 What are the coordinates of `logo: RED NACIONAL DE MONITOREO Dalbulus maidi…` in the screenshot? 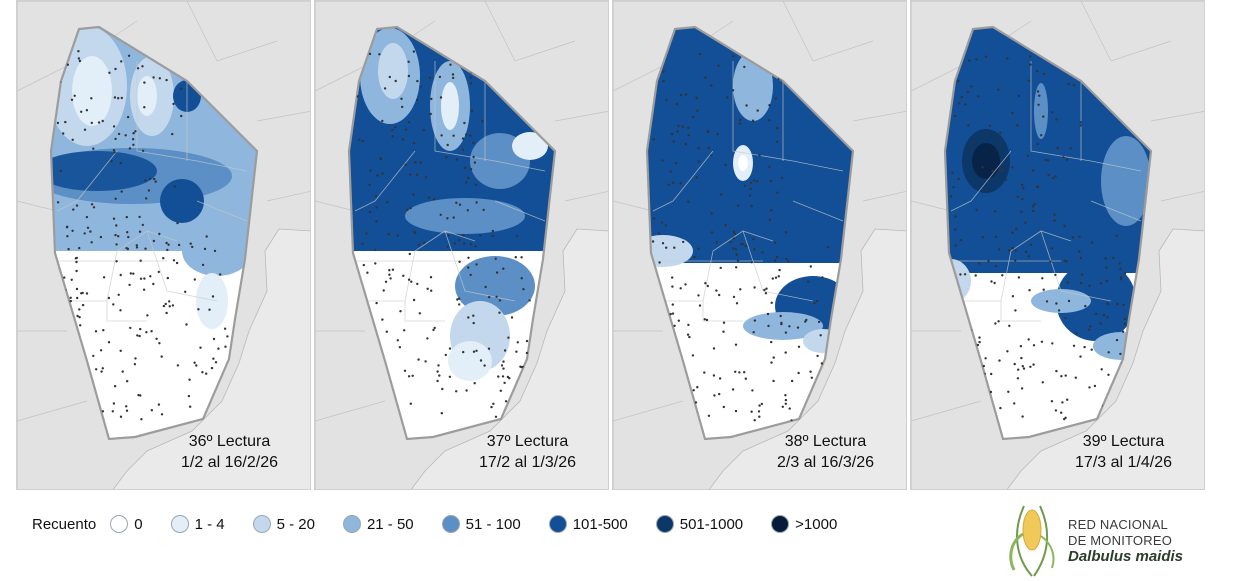 It's located at (1117, 538).